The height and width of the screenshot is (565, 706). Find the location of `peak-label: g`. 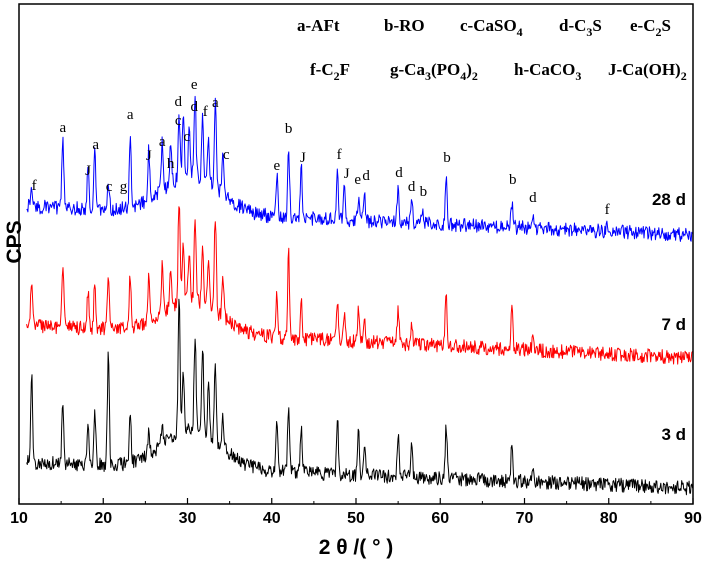

peak-label: g is located at coordinates (124, 187).